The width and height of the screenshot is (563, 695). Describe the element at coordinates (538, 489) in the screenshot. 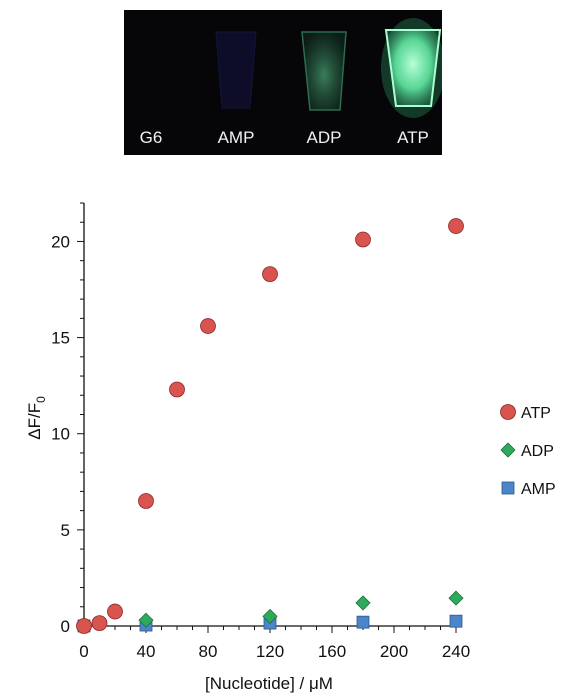

I see `legend-label-amp: AMP` at that location.